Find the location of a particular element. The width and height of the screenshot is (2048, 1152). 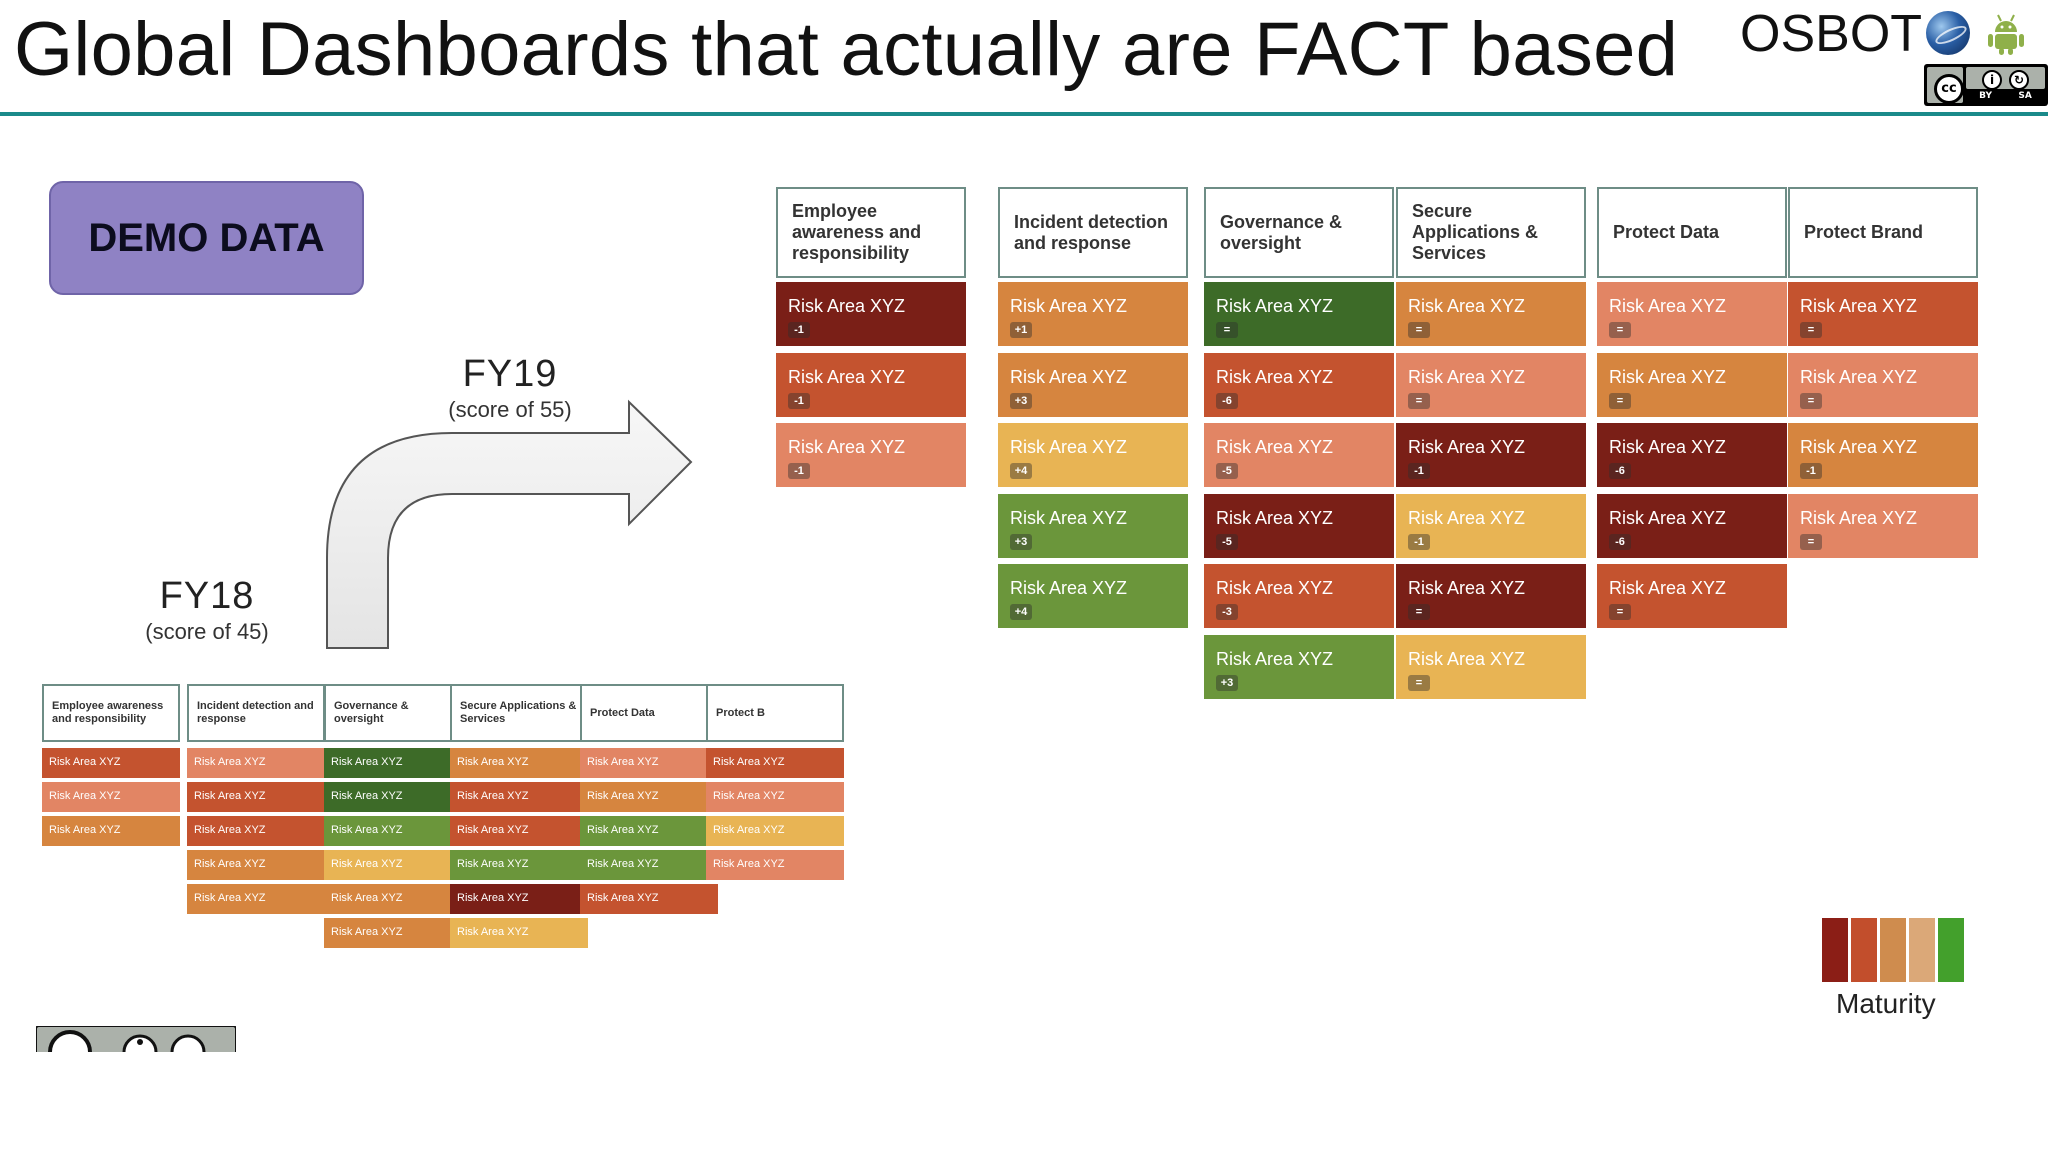

cc-license-badge: cc i ↻ BY SA is located at coordinates (1986, 85).